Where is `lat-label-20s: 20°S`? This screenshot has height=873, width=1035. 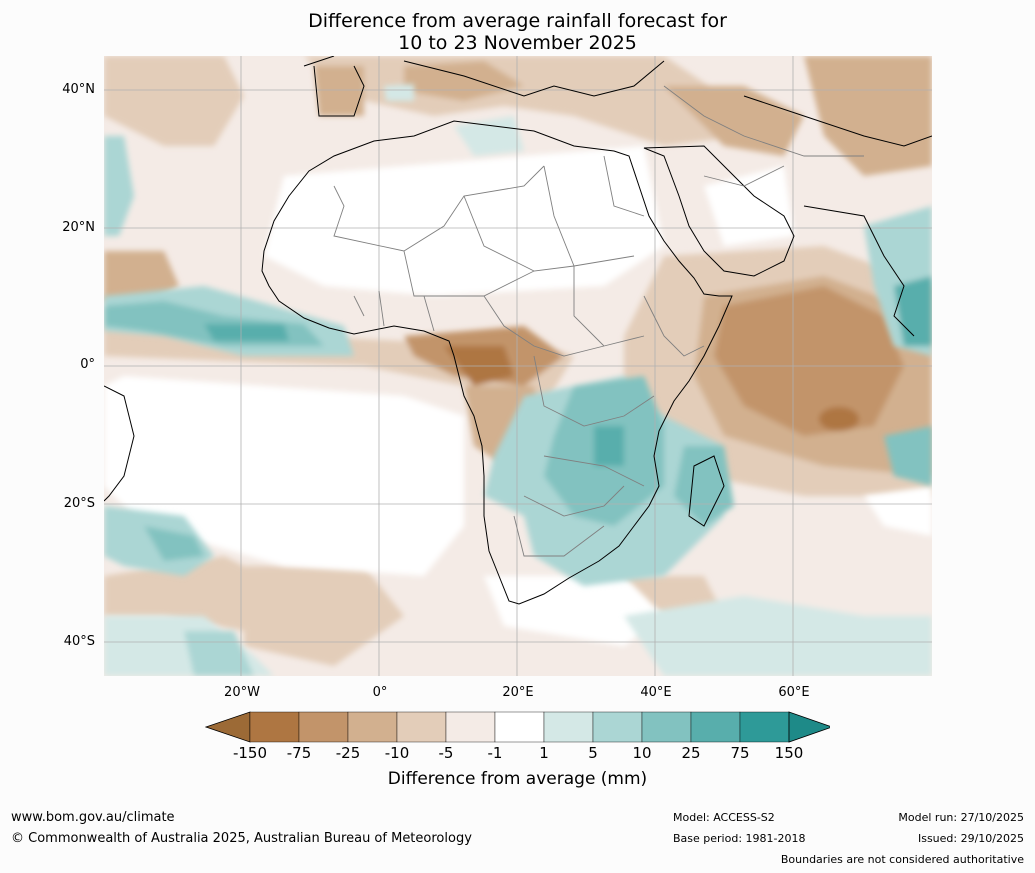 lat-label-20s: 20°S is located at coordinates (79, 503).